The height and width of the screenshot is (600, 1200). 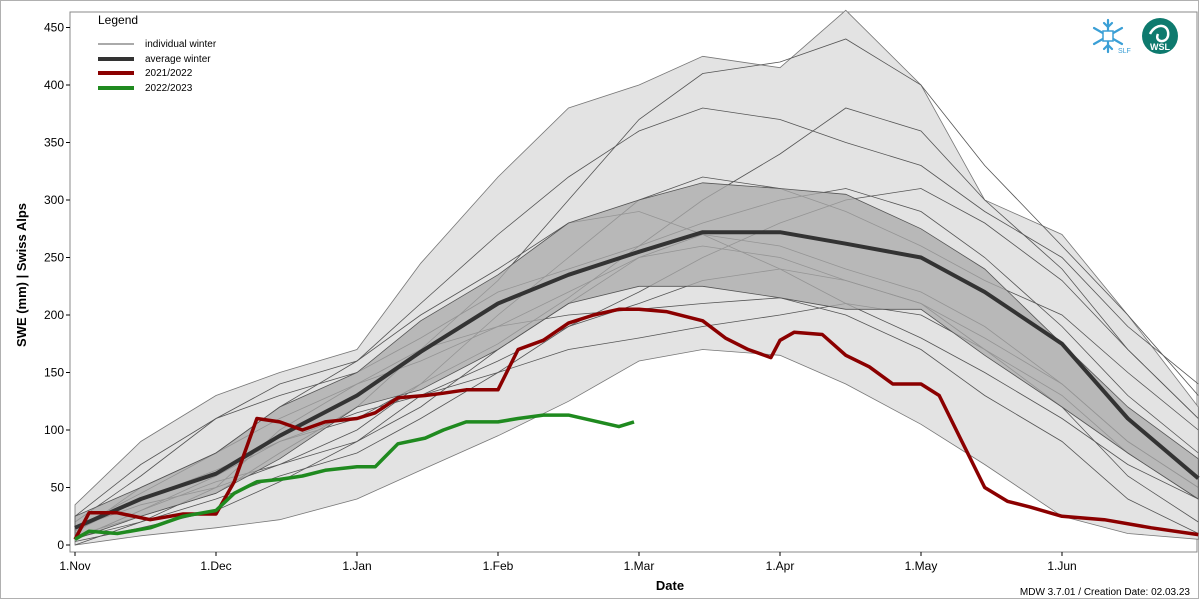 I want to click on x-axis-title: Date, so click(x=670, y=585).